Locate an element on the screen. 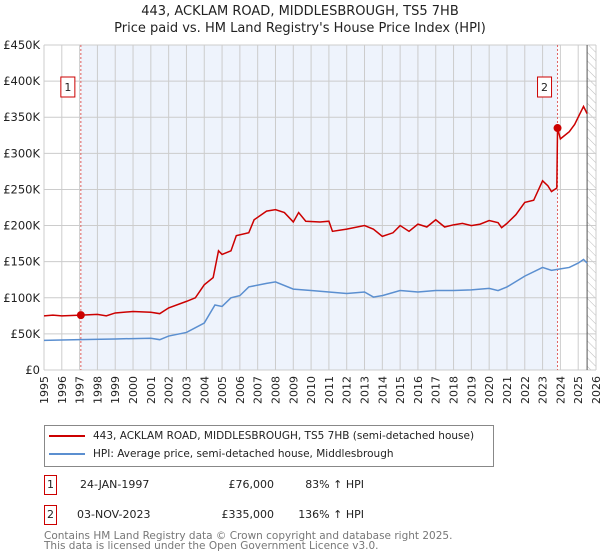 The image size is (600, 560). x-tick-label: 2020 is located at coordinates (489, 390).